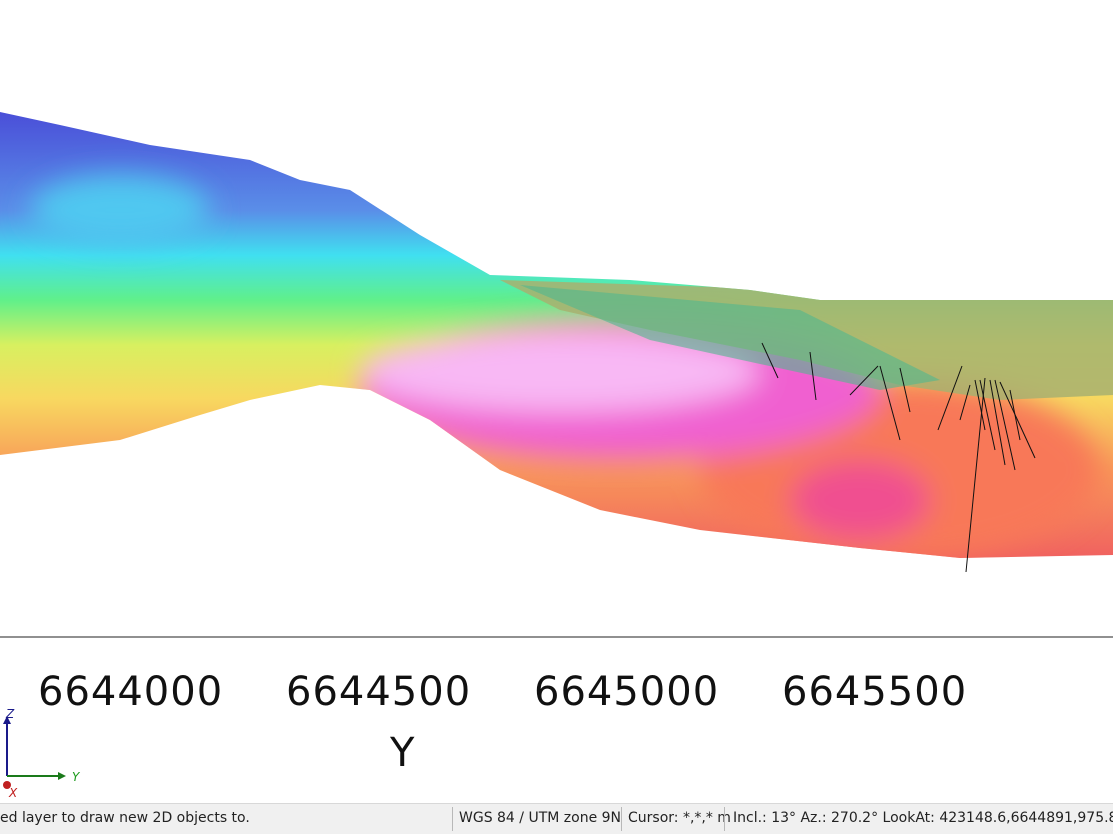 This screenshot has width=1113, height=834. What do you see at coordinates (402, 753) in the screenshot?
I see `axis-title: Y` at bounding box center [402, 753].